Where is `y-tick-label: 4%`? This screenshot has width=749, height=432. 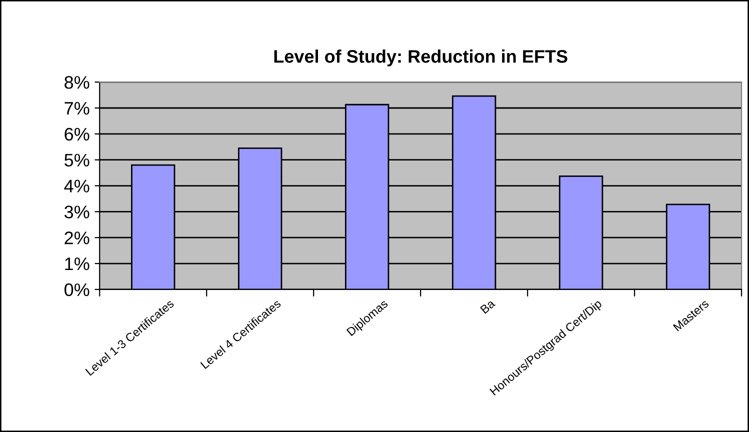
y-tick-label: 4% is located at coordinates (77, 186).